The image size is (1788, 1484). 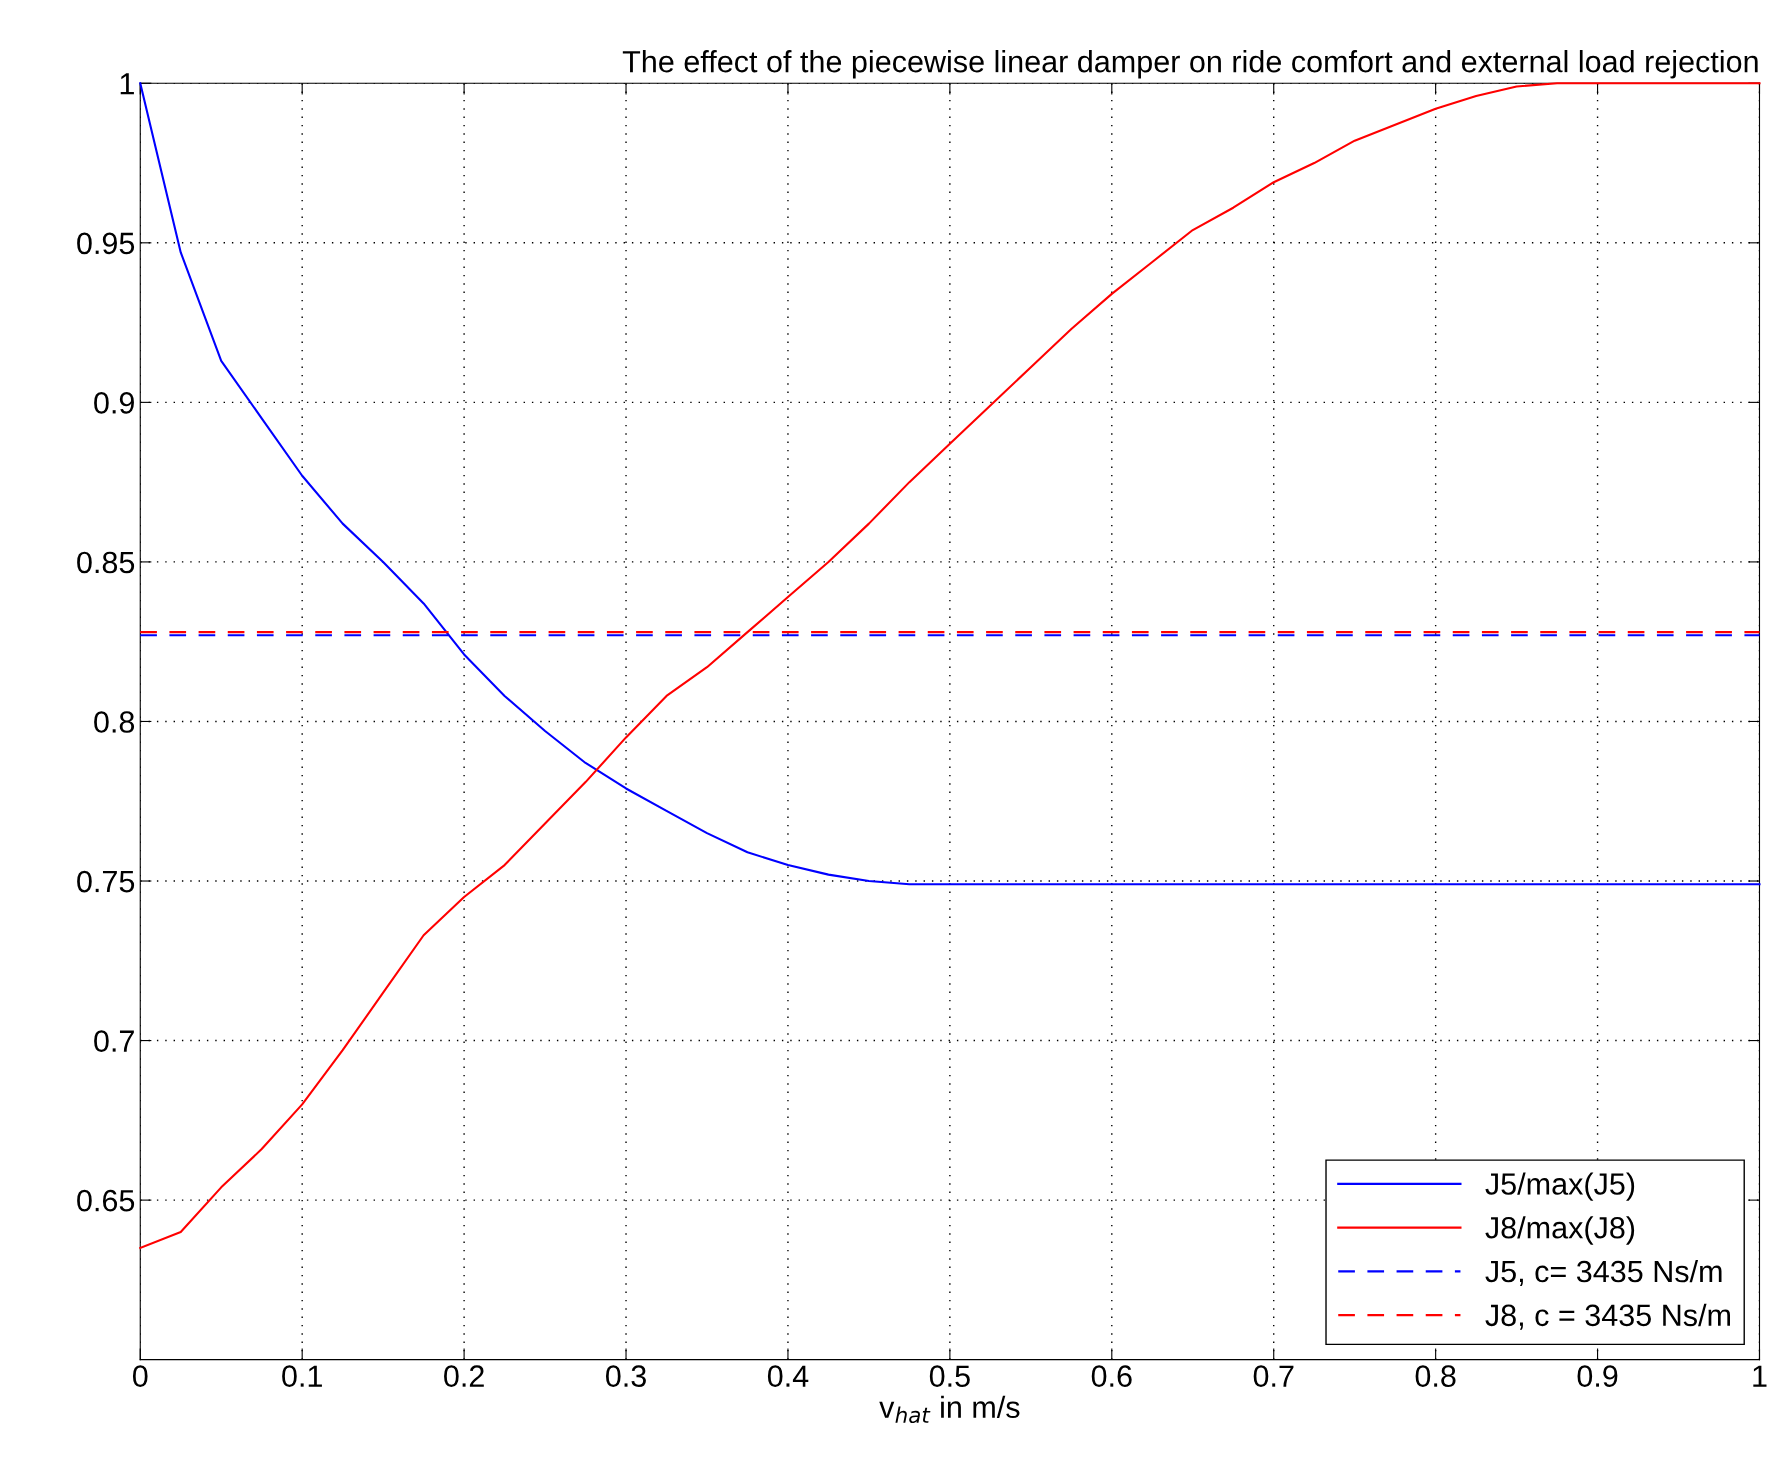 What do you see at coordinates (1111, 1376) in the screenshot?
I see `x-tick-label: 0.6` at bounding box center [1111, 1376].